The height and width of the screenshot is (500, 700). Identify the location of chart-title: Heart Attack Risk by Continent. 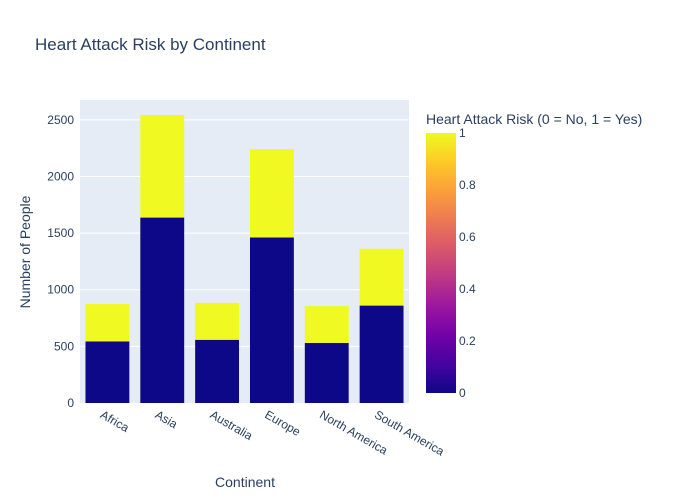
(150, 44).